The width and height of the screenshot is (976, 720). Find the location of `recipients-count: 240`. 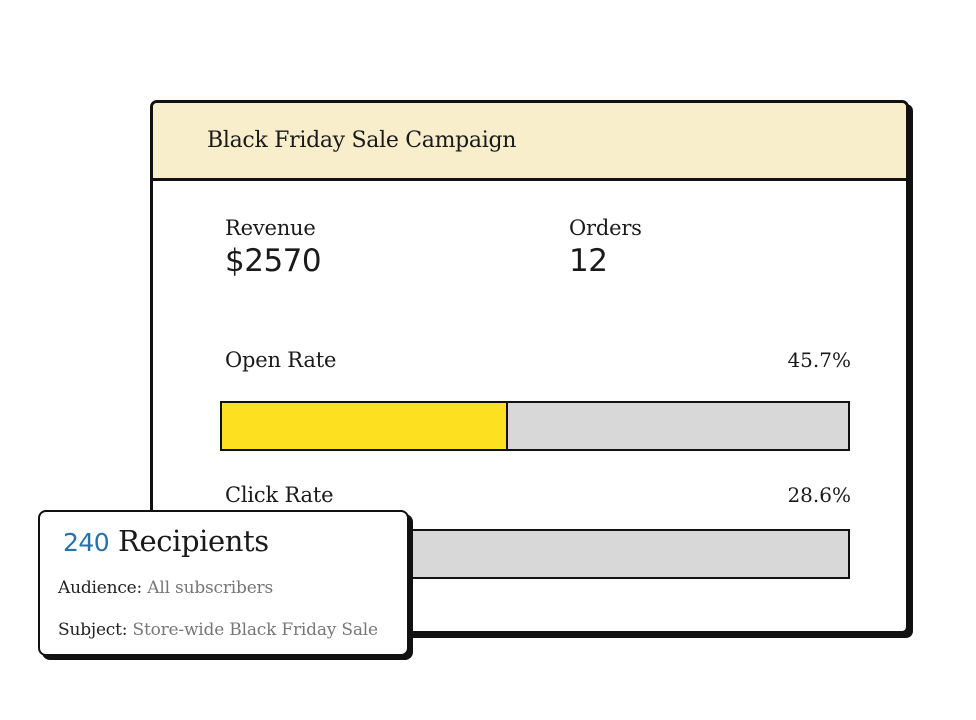

recipients-count: 240 is located at coordinates (86, 542).